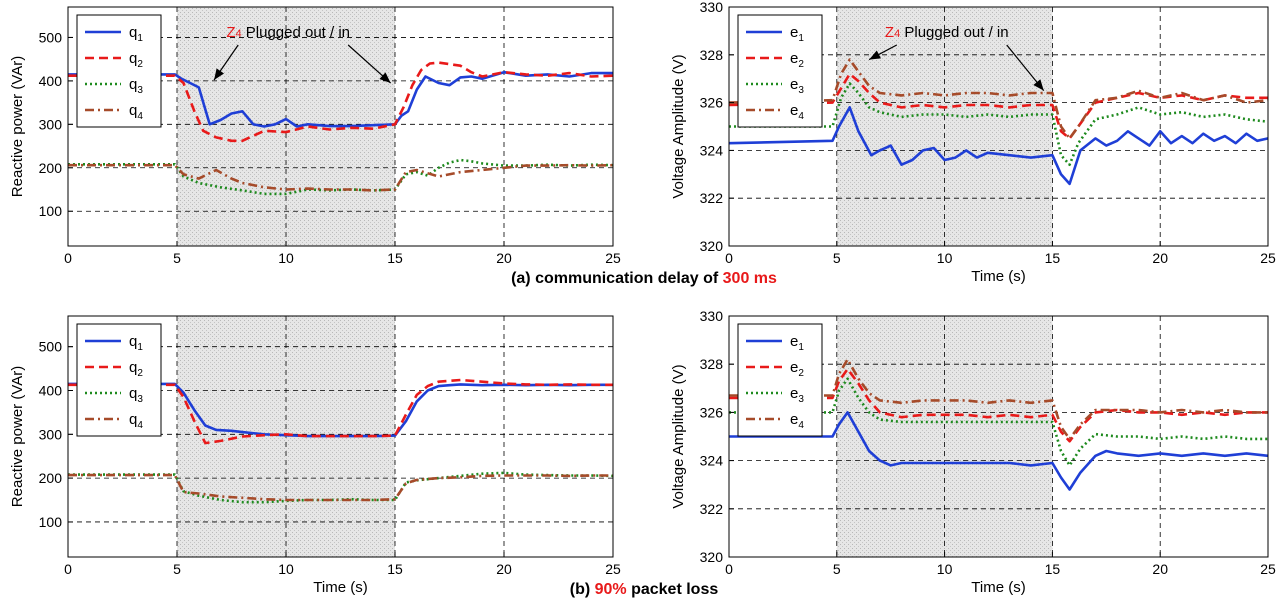 The height and width of the screenshot is (606, 1288). Describe the element at coordinates (51, 81) in the screenshot. I see `y-tick-label: 400` at that location.